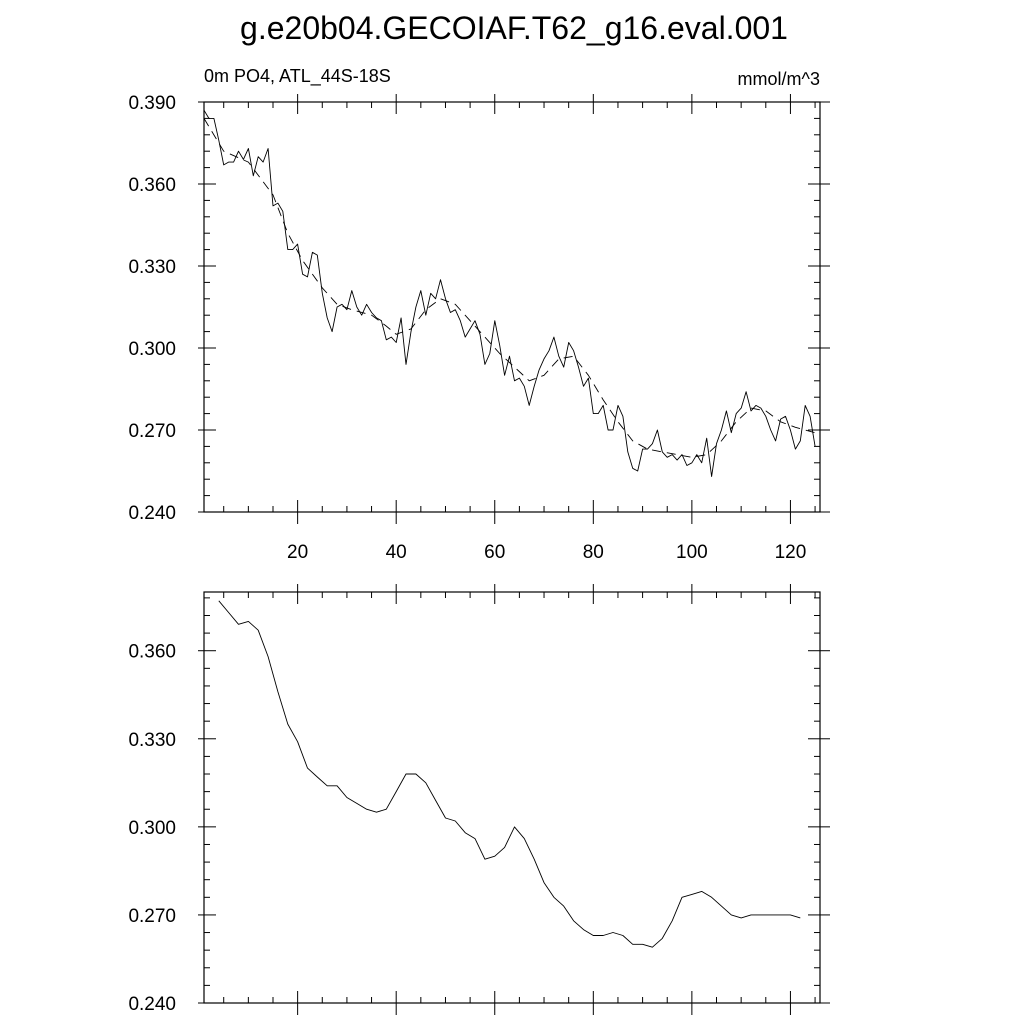  Describe the element at coordinates (152, 828) in the screenshot. I see `bottom-chart-y-tick-label: 0.300` at that location.